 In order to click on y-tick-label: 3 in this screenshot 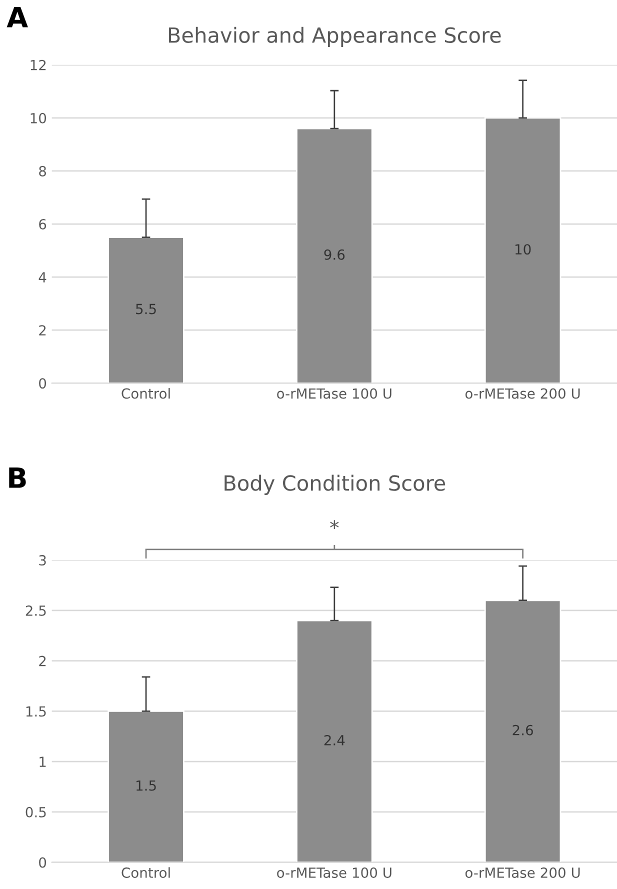, I will do `click(42, 560)`.